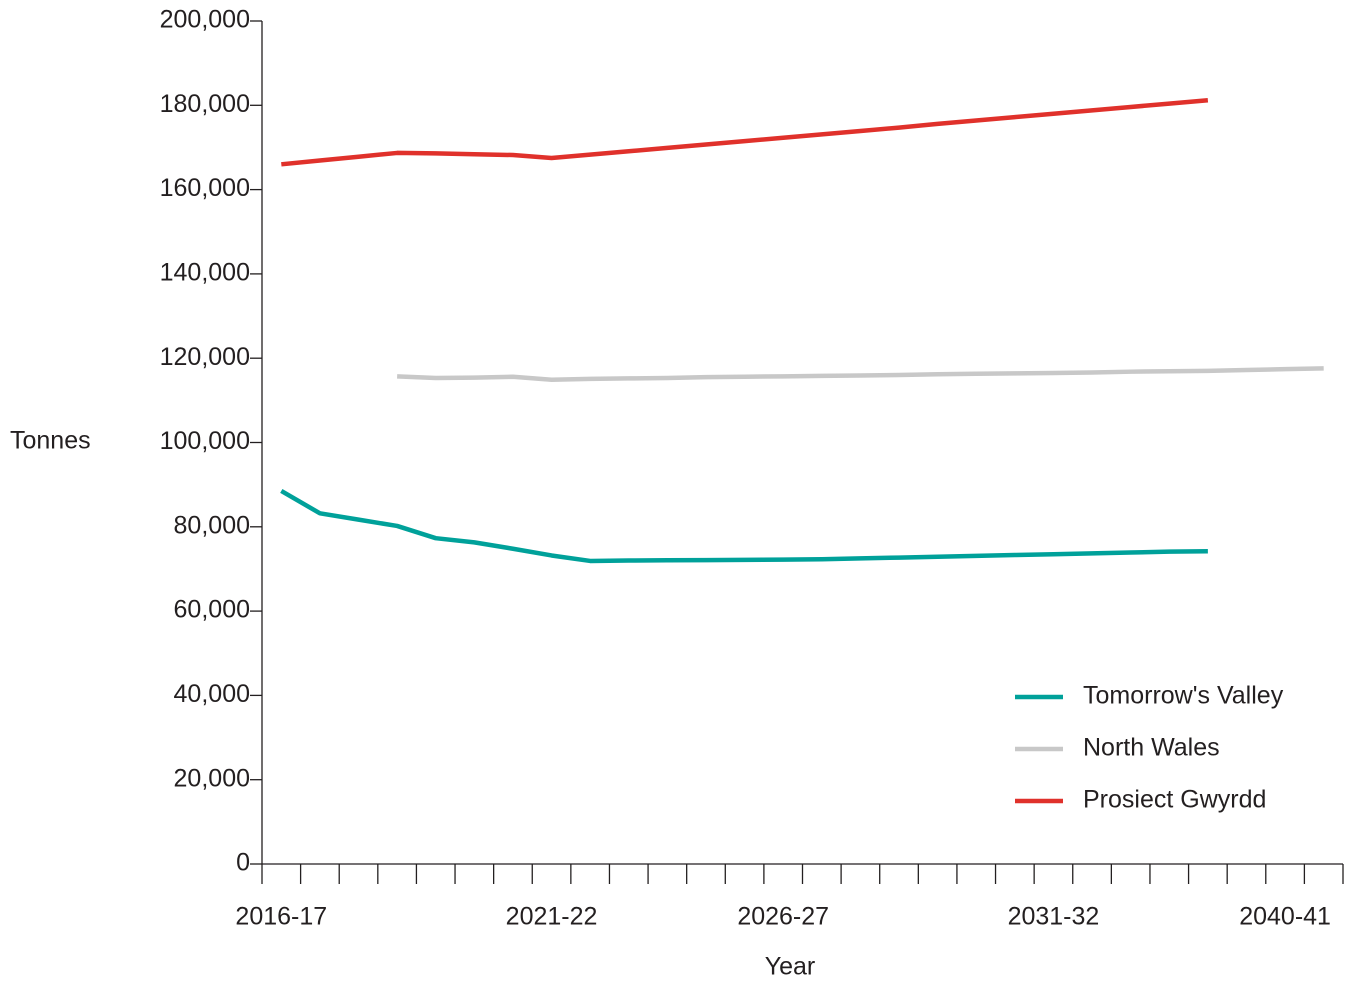  I want to click on y-tick-label: 80,000, so click(212, 525).